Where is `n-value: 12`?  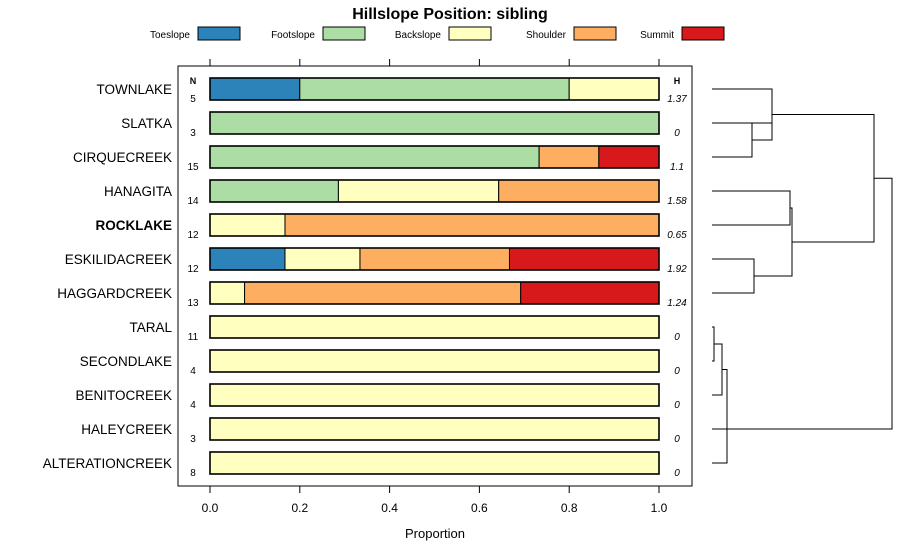
n-value: 12 is located at coordinates (193, 235).